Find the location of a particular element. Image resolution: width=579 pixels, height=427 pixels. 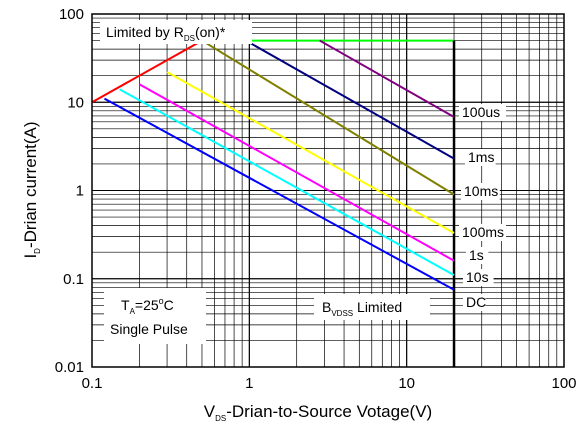

y-axis-title-rest: -Drian current(A) is located at coordinates (30, 184).